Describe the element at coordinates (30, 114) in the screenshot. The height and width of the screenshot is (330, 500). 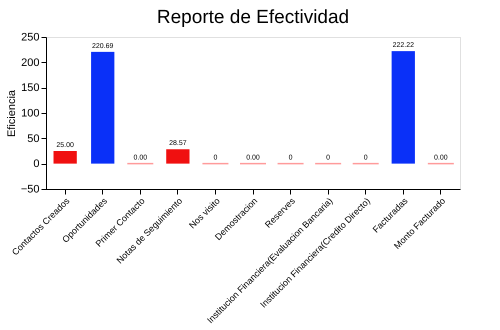
I see `y-tick-label: 100` at that location.